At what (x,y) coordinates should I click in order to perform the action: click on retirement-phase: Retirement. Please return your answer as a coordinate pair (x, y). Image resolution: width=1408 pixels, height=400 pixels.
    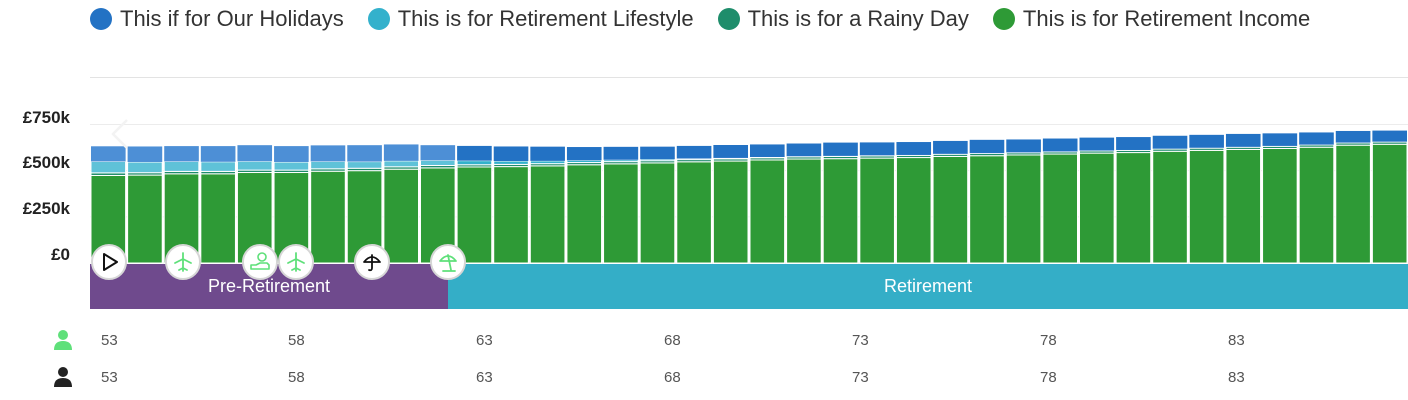
    Looking at the image, I should click on (928, 286).